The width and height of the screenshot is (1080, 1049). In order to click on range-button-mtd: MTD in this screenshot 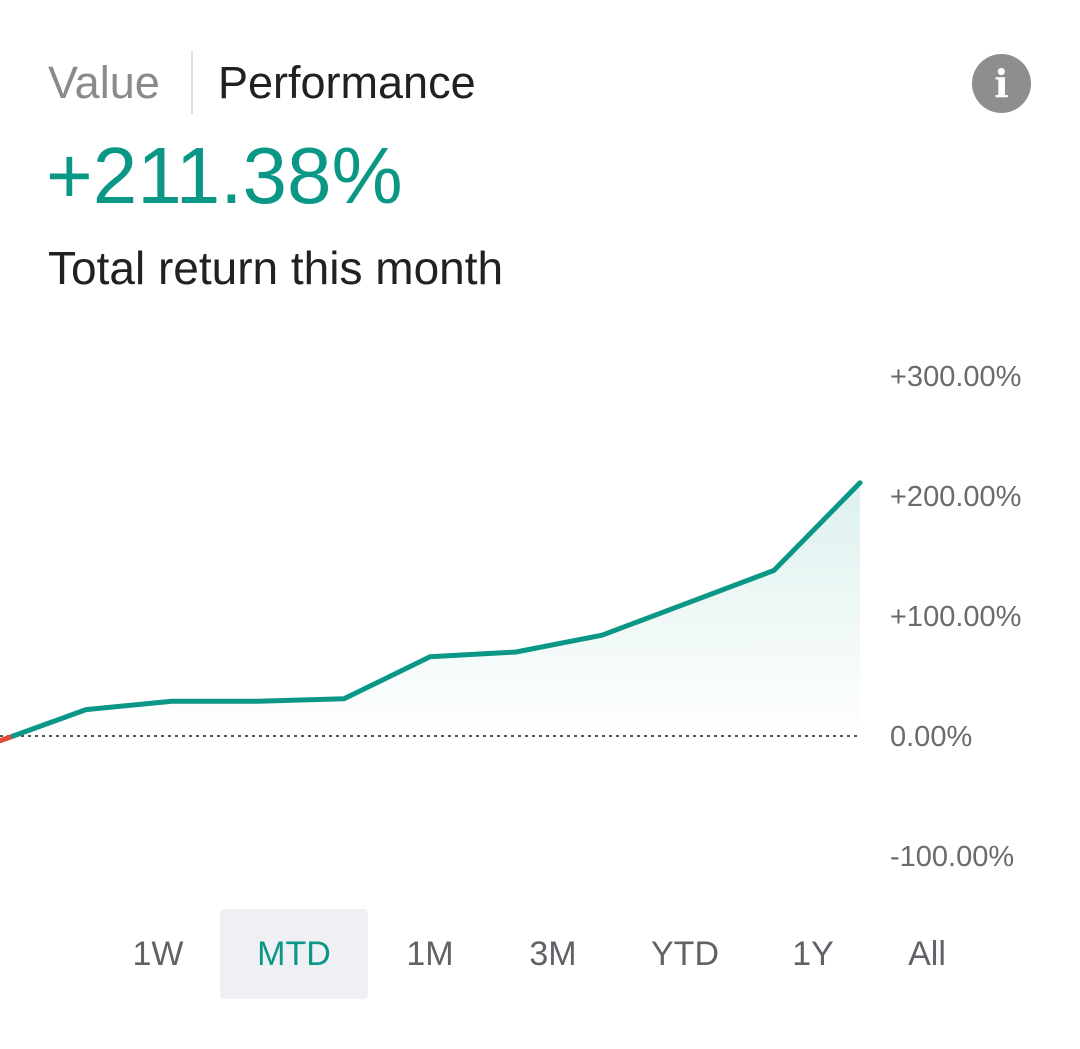, I will do `click(294, 954)`.